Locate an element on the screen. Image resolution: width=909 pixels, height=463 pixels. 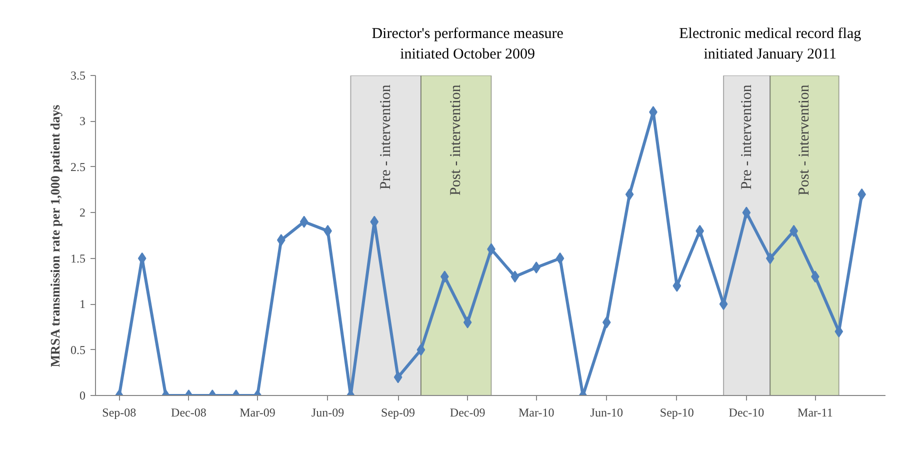
x-tick-label: Sep-10 is located at coordinates (677, 413).